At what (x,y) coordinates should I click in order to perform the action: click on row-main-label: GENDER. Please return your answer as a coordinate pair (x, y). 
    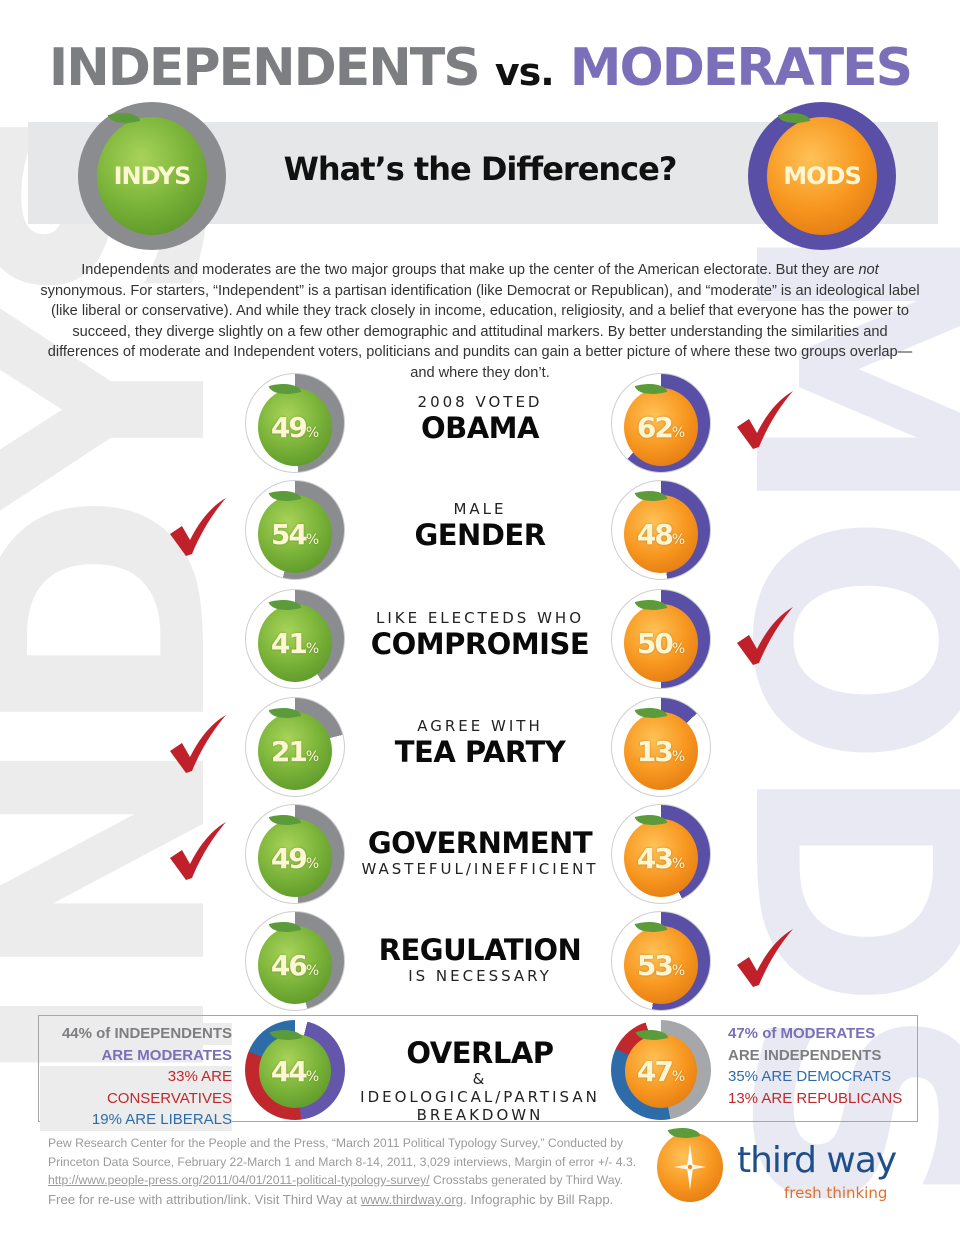
    Looking at the image, I should click on (480, 535).